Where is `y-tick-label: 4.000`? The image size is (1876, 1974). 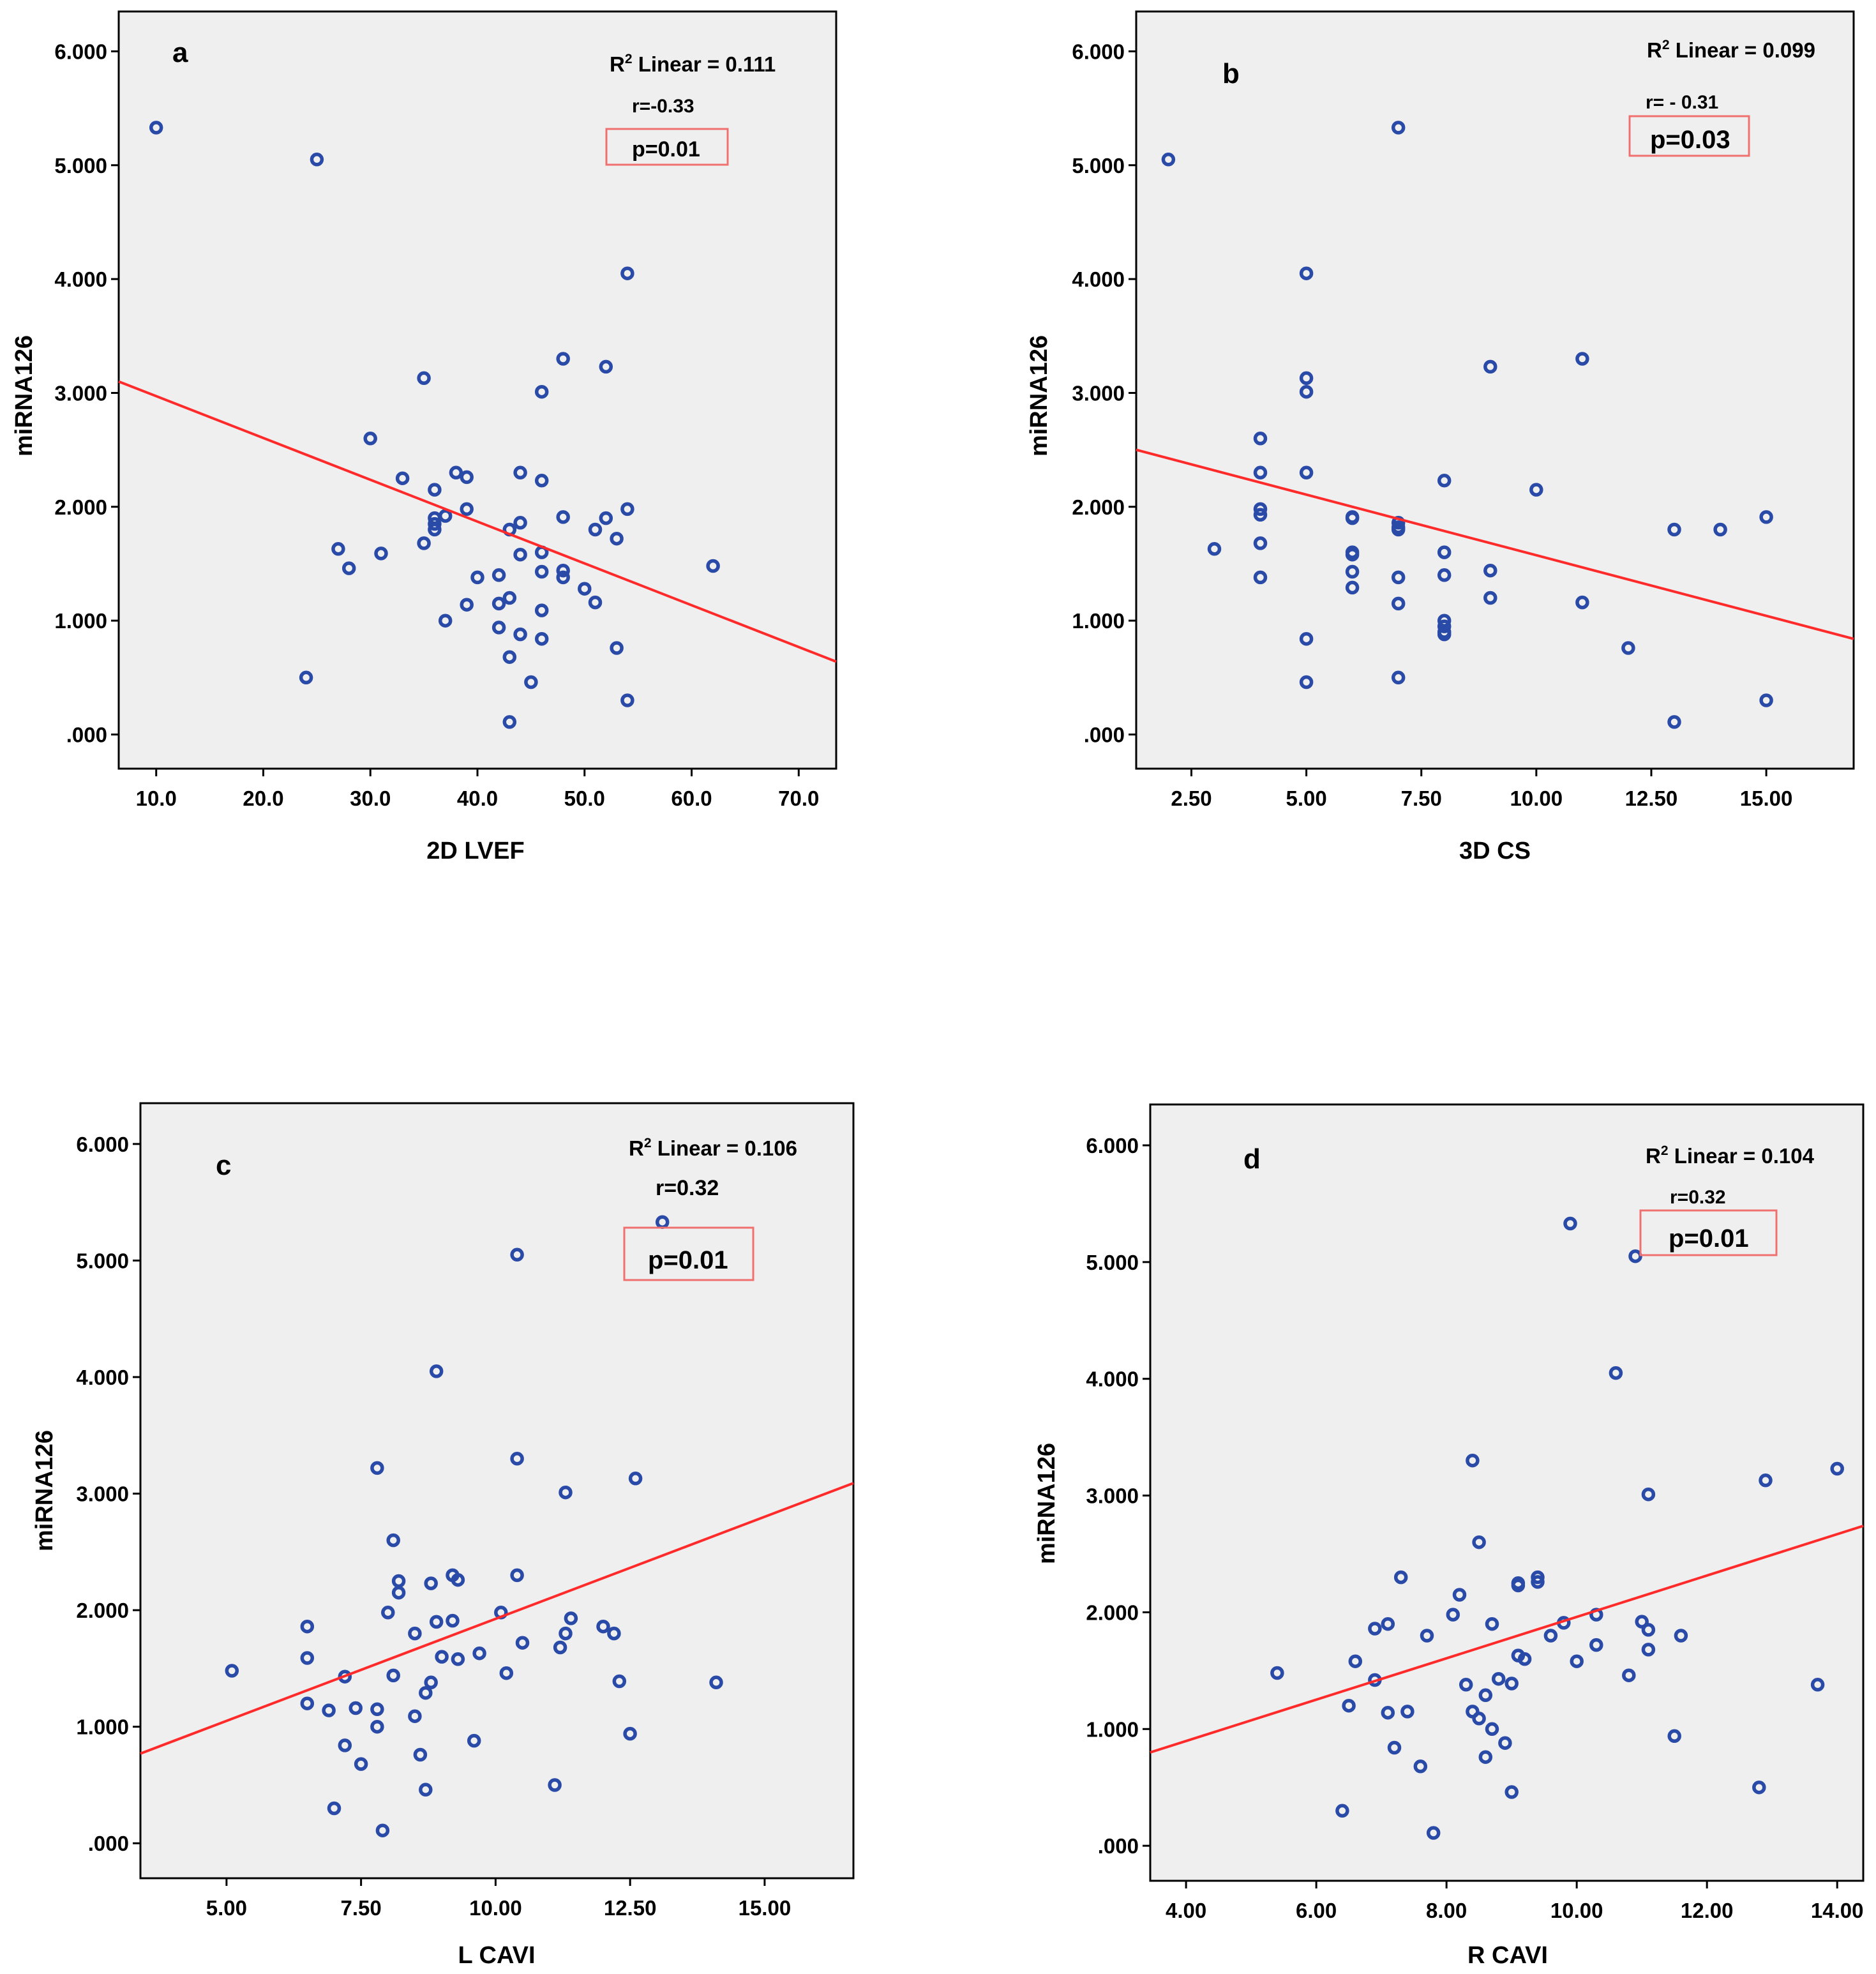
y-tick-label: 4.000 is located at coordinates (1098, 279).